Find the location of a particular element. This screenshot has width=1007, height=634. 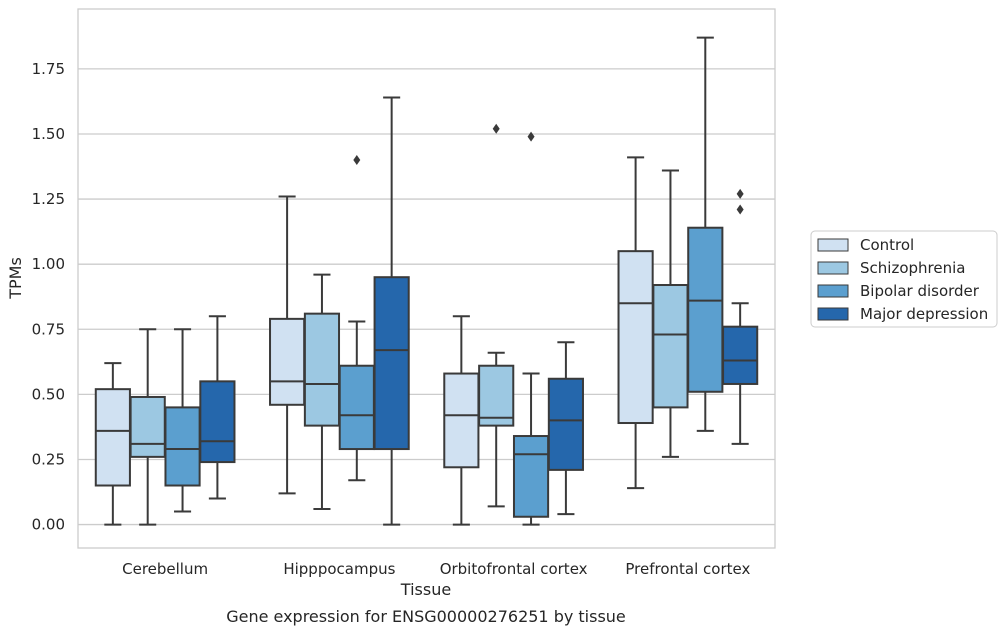

legend-entry-label: Bipolar disorder is located at coordinates (920, 291).